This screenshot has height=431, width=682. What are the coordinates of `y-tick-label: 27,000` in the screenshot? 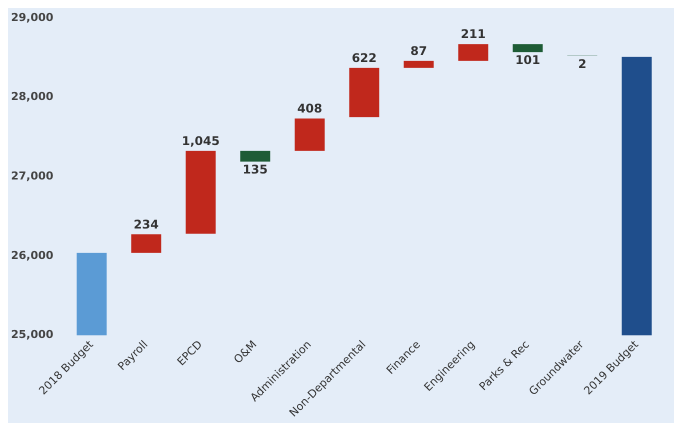 It's located at (32, 176).